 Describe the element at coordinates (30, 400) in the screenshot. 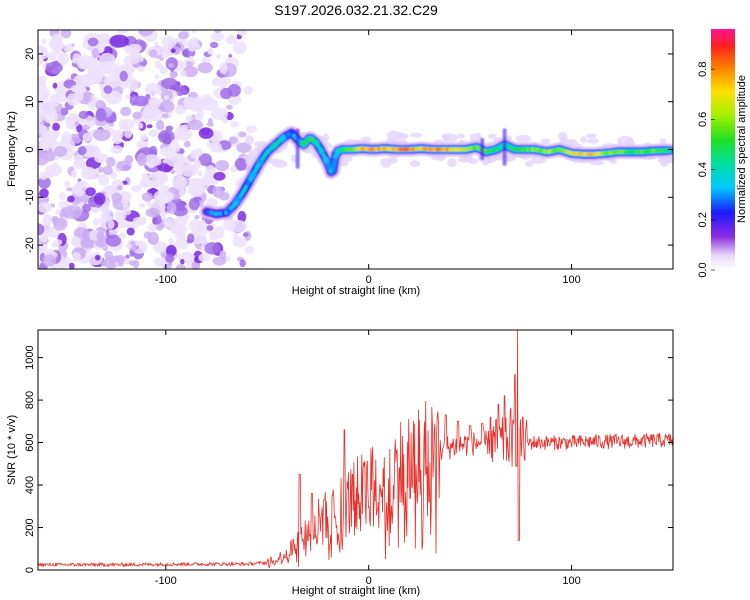

I see `snr-y-tick-label: 800` at that location.